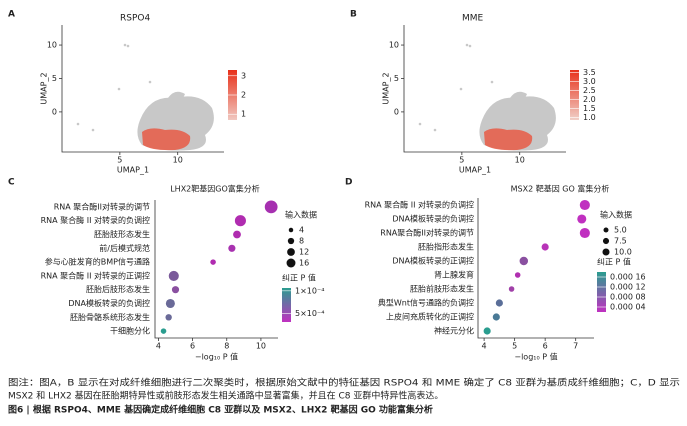 The height and width of the screenshot is (426, 687). I want to click on colorbar-label: 0.000 12, so click(628, 287).